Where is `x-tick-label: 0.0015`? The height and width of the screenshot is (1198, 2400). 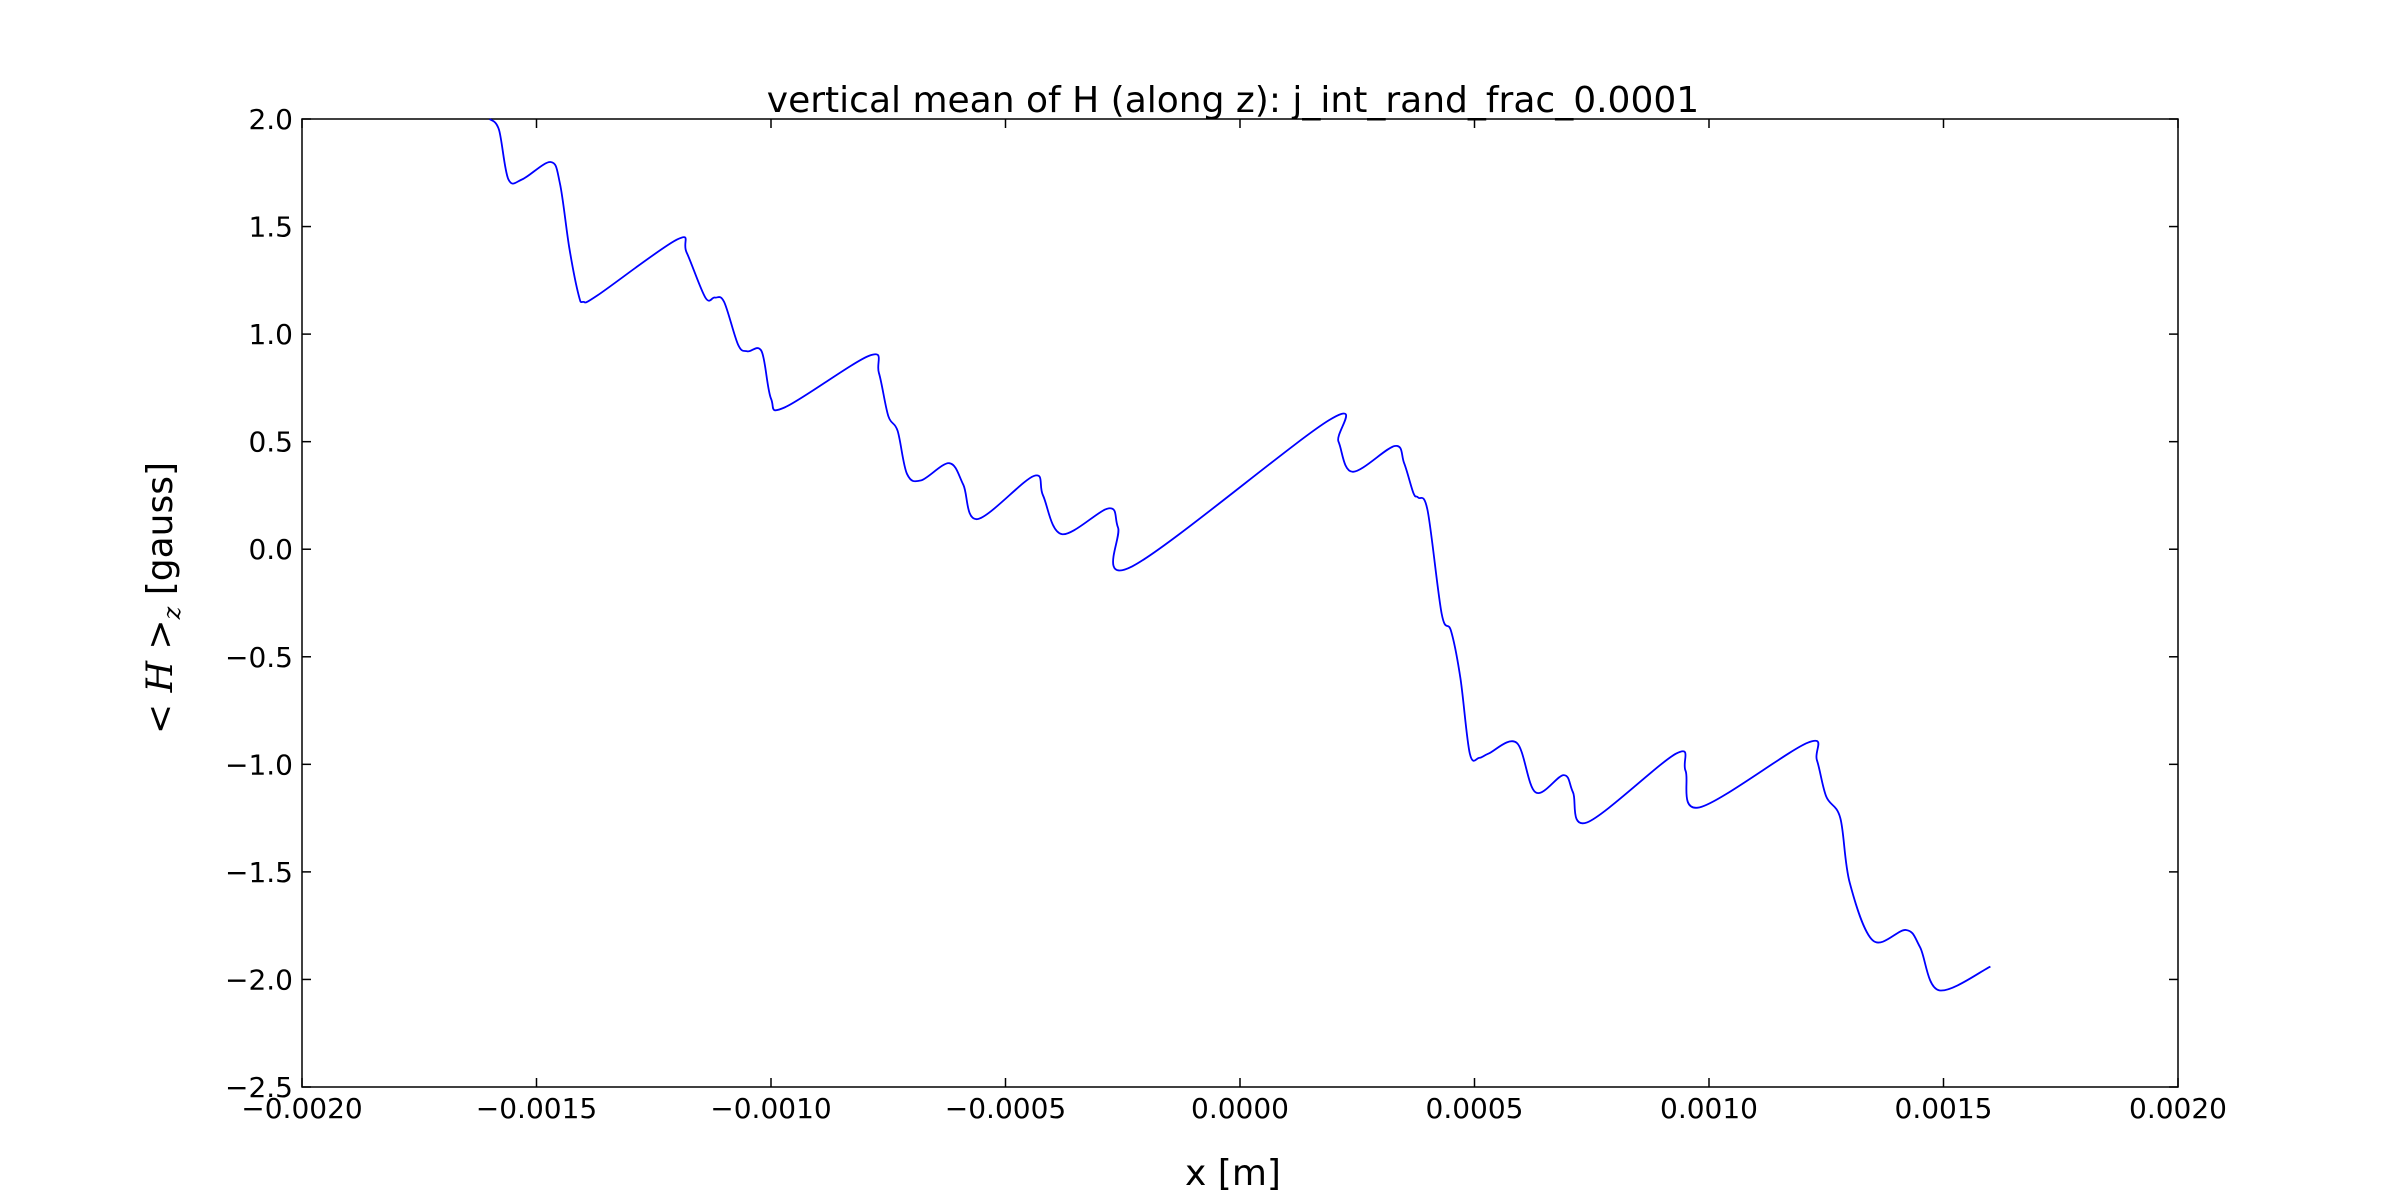 x-tick-label: 0.0015 is located at coordinates (1944, 1108).